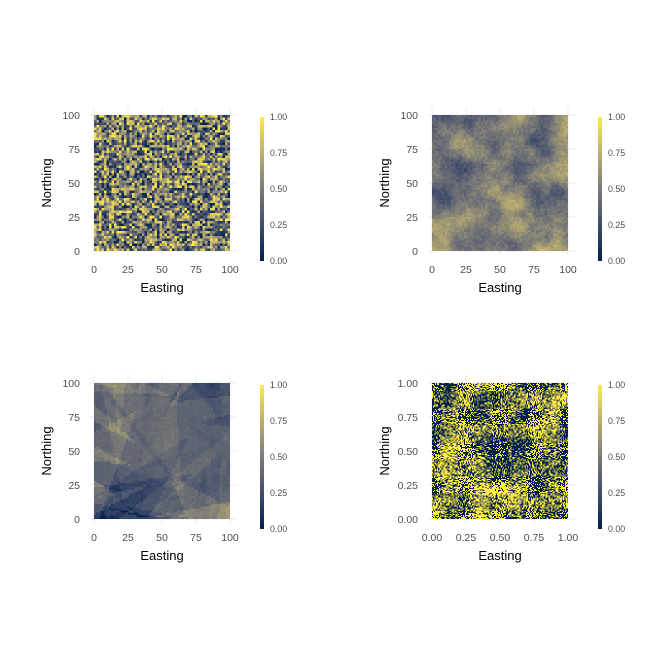  Describe the element at coordinates (466, 538) in the screenshot. I see `x-tick-label: 0.25` at that location.